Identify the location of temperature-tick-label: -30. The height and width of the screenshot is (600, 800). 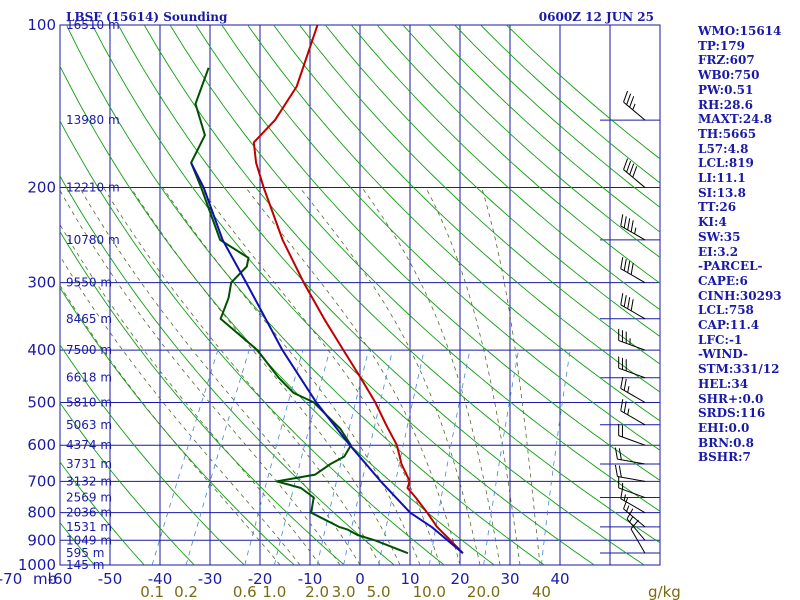
(210, 579).